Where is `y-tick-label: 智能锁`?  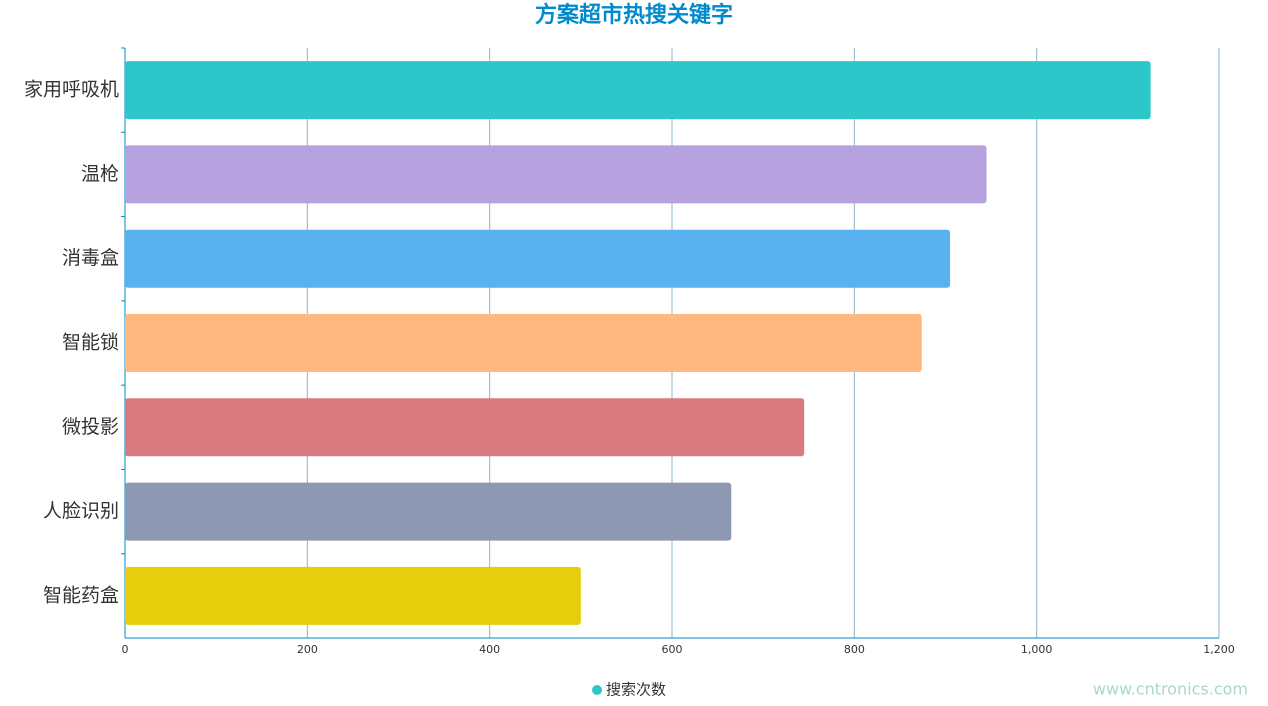 y-tick-label: 智能锁 is located at coordinates (90, 343).